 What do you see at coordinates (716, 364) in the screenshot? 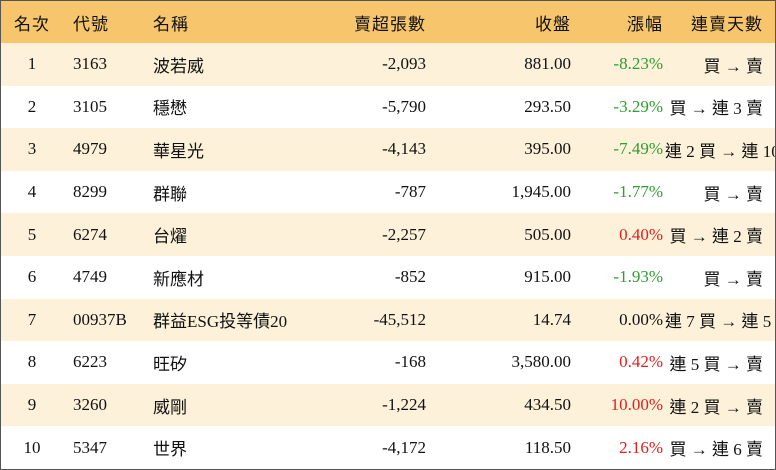
I see `table-cell: 連 5 買 → 賣` at bounding box center [716, 364].